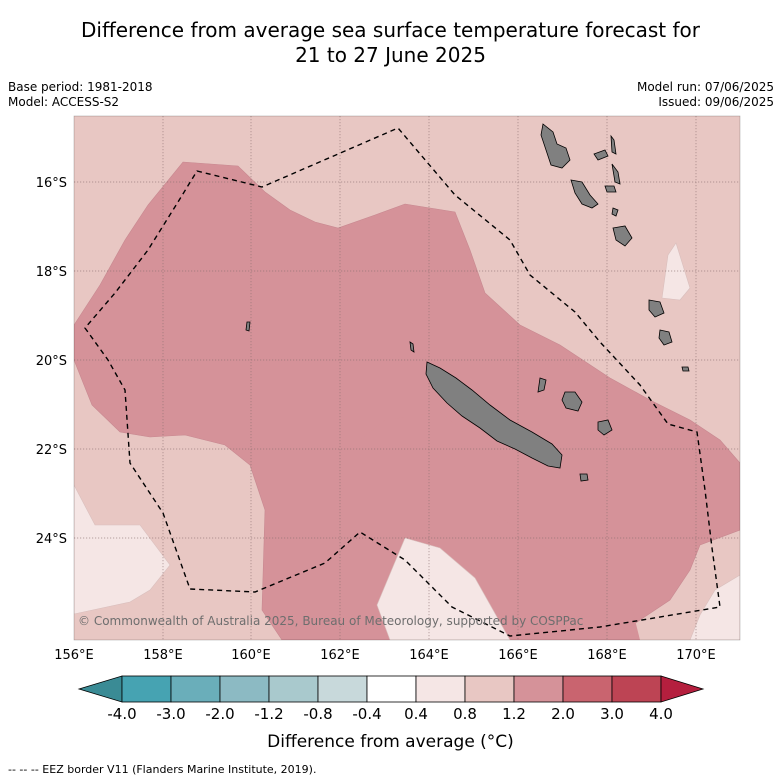 The width and height of the screenshot is (781, 781). Describe the element at coordinates (607, 655) in the screenshot. I see `lon-label-168: 168°E` at that location.